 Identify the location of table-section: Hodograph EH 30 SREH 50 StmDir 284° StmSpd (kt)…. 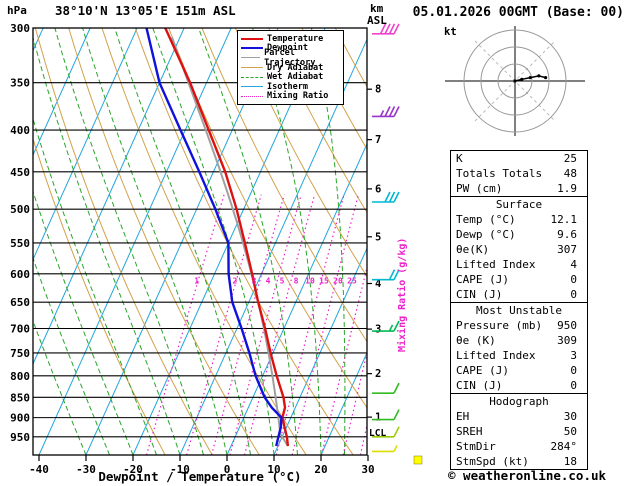
(519, 431).